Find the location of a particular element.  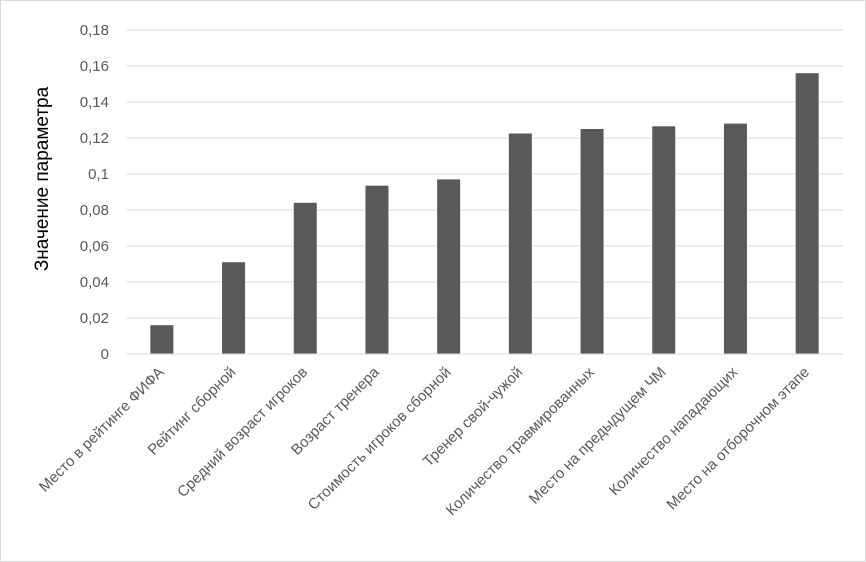

x-category-label: Стоимость игроков сборной is located at coordinates (380, 439).